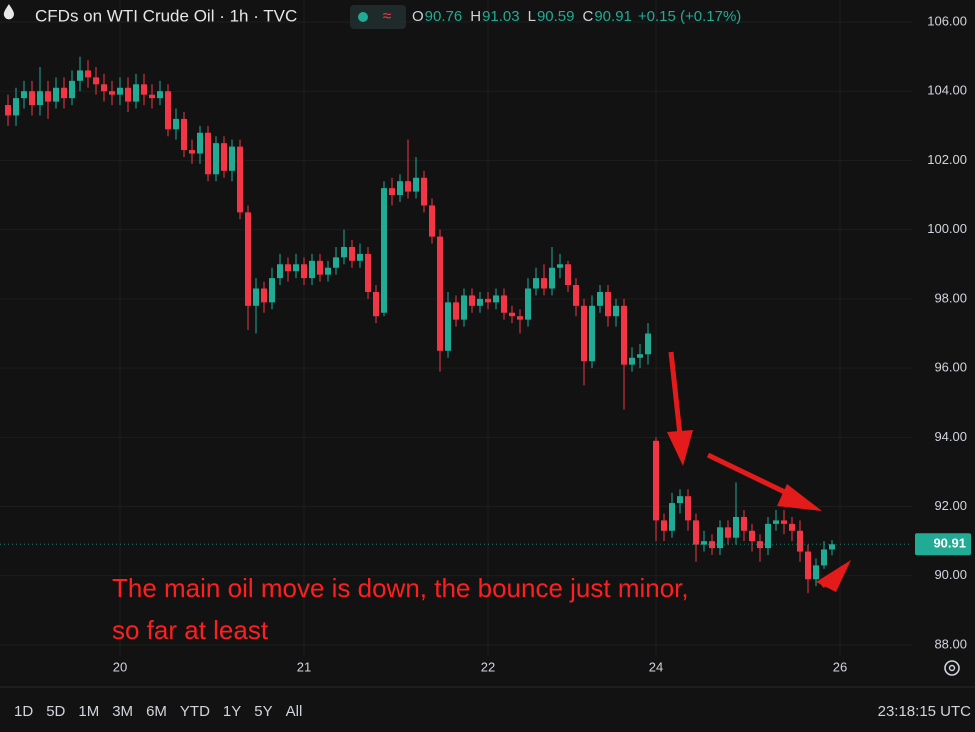  Describe the element at coordinates (88, 711) in the screenshot. I see `range-button: 1M` at that location.